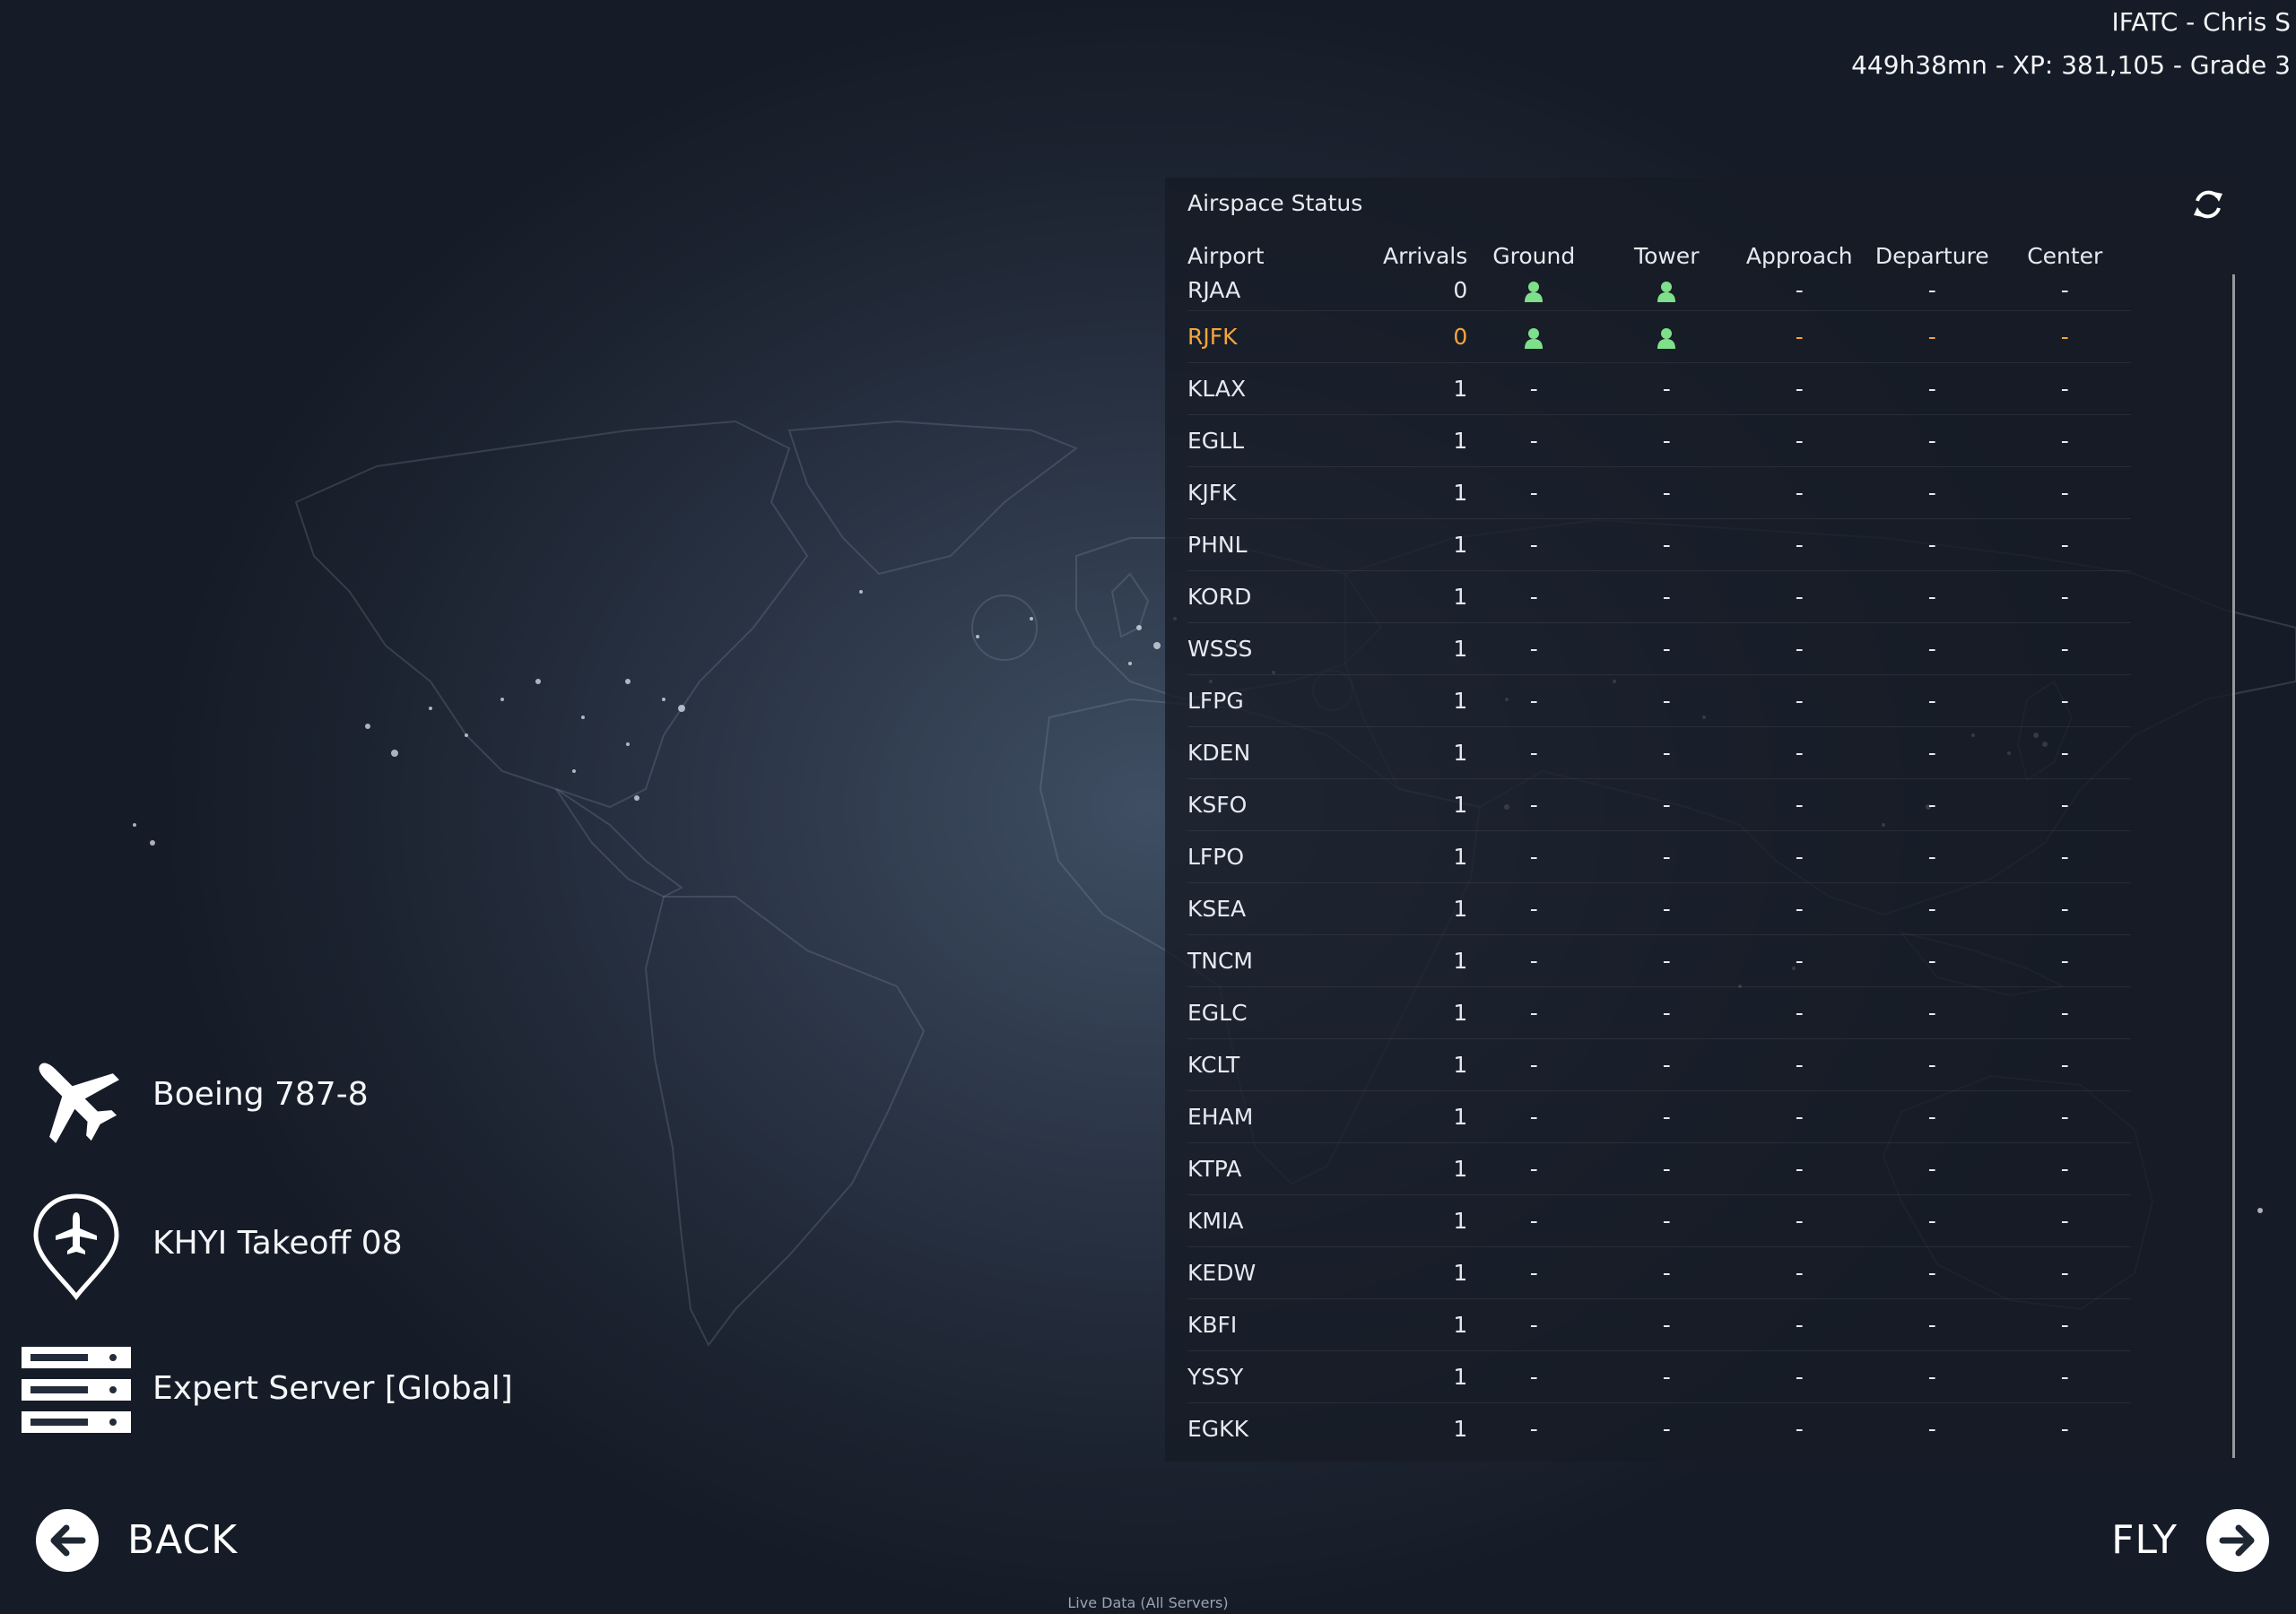 This screenshot has width=2296, height=1614. I want to click on panel-title: Airspace Status, so click(1275, 203).